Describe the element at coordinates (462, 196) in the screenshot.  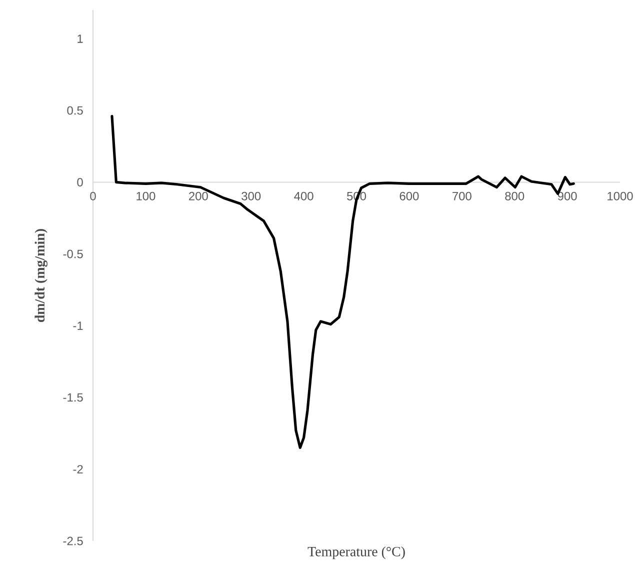
I see `x-tick-label: 700` at that location.